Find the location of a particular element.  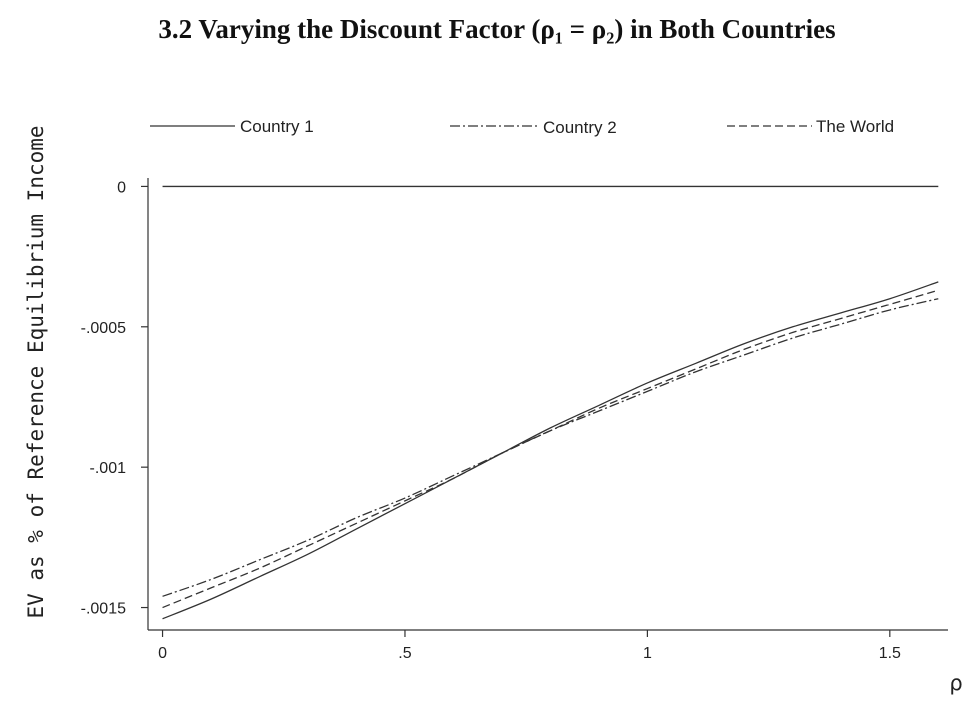

y-tick-label: -.0005 is located at coordinates (103, 328).